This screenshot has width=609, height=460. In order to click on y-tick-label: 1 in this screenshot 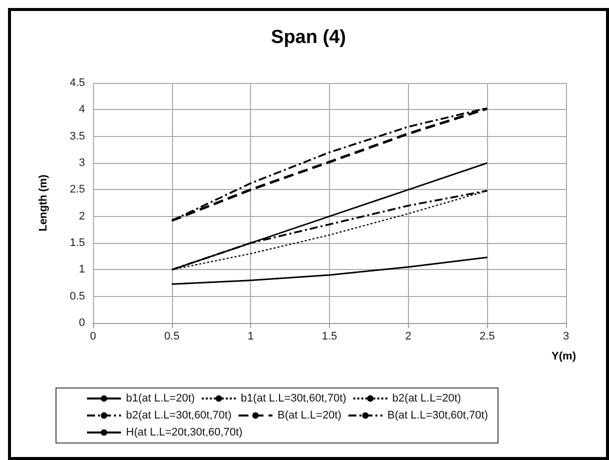, I will do `click(81, 270)`.